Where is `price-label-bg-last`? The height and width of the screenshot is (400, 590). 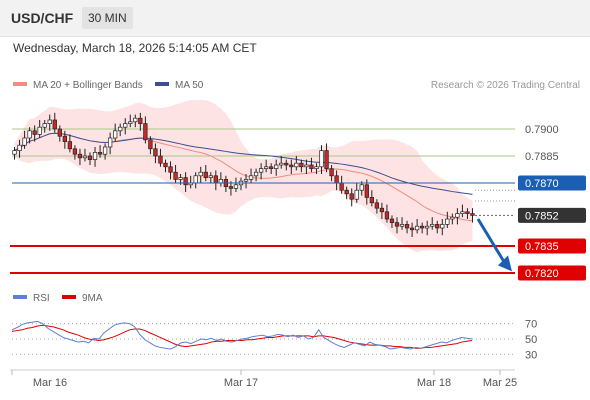
price-label-bg-last is located at coordinates (552, 215).